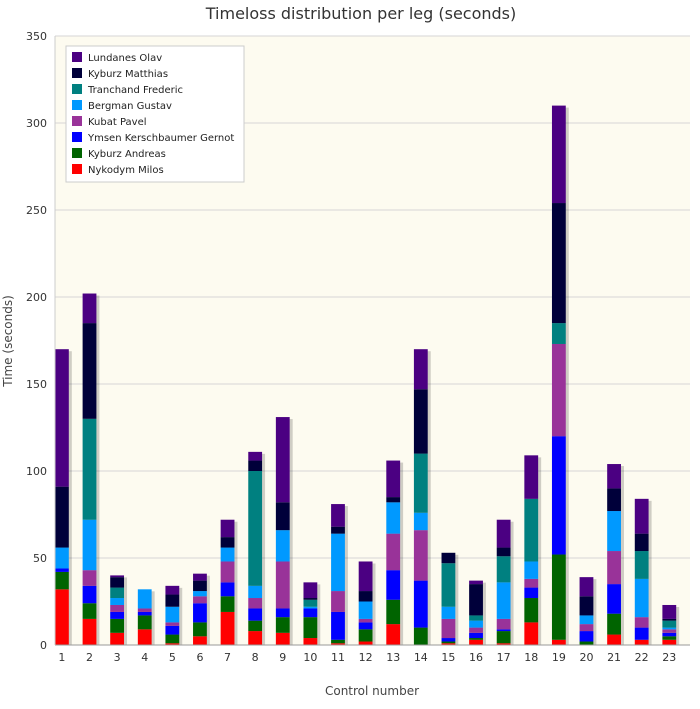 The width and height of the screenshot is (700, 709). What do you see at coordinates (36, 36) in the screenshot?
I see `y-tick-label: 350` at bounding box center [36, 36].